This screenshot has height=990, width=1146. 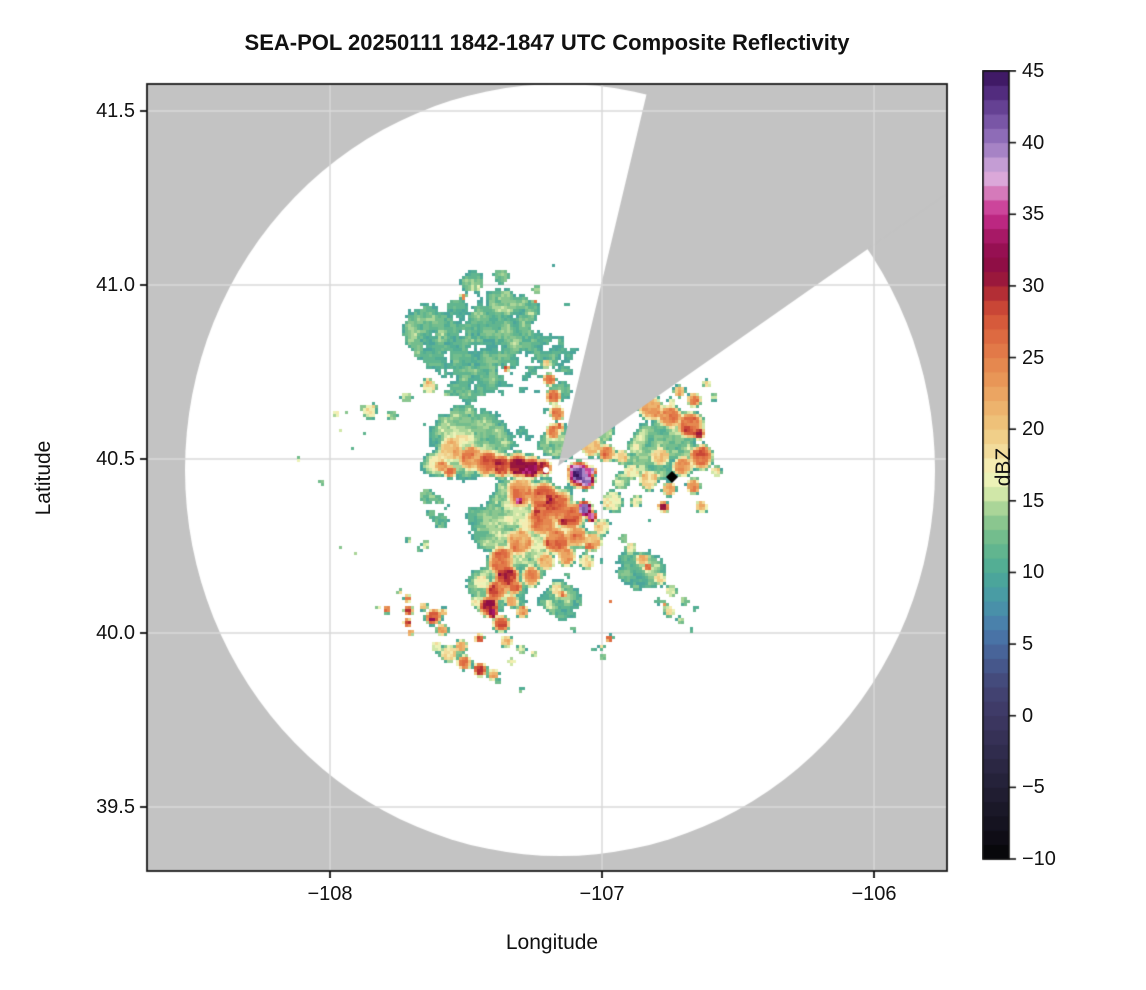 What do you see at coordinates (115, 111) in the screenshot?
I see `y-tick-label: 41.5` at bounding box center [115, 111].